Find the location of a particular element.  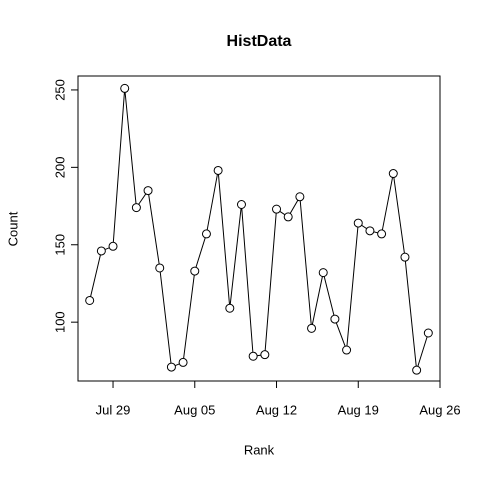

x-tick-label: Aug 12 is located at coordinates (276, 409).